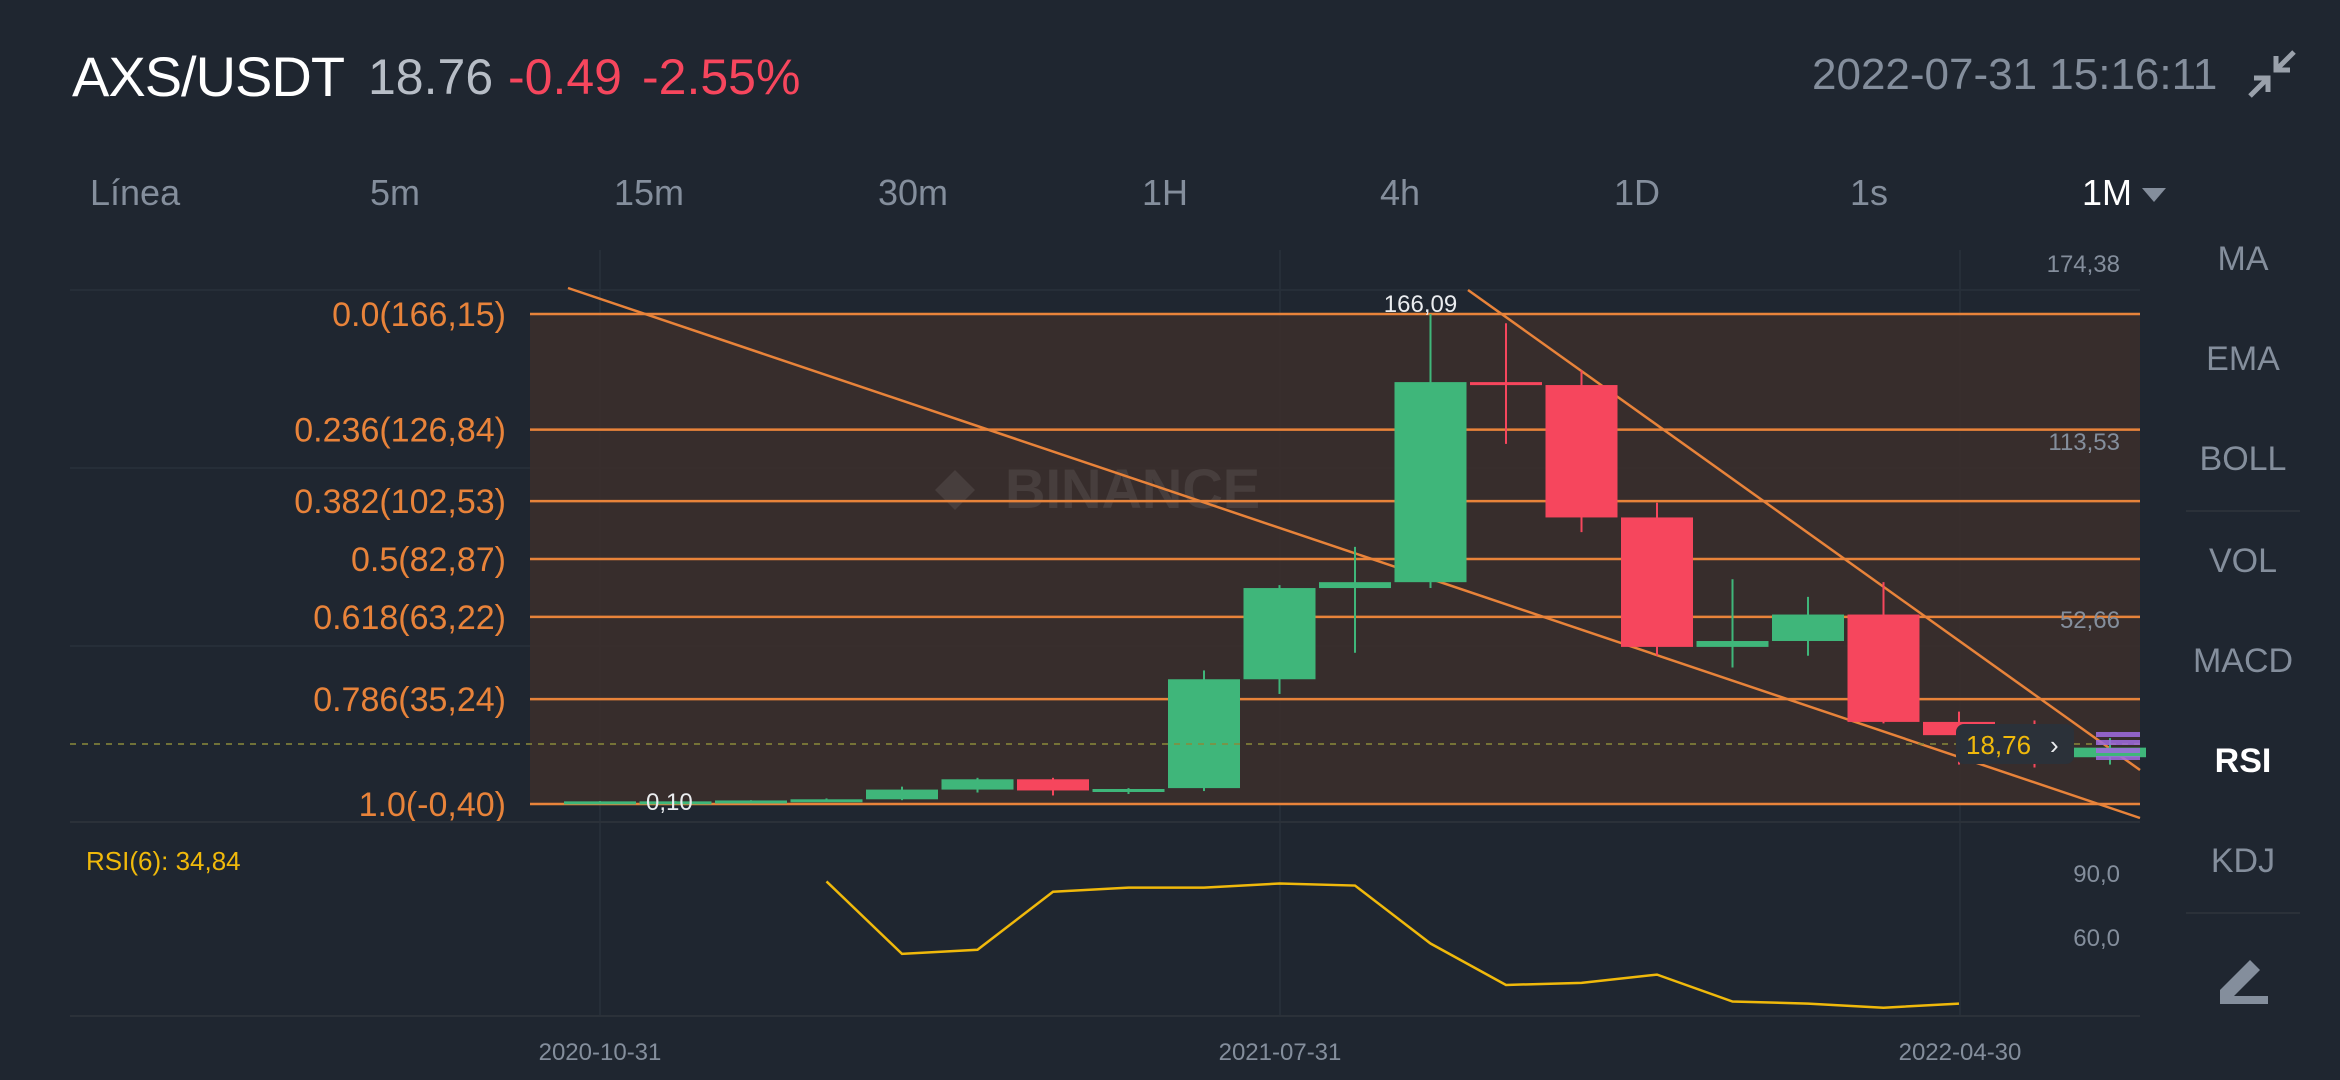  Describe the element at coordinates (2272, 74) in the screenshot. I see `collapse-arrows-icon` at that location.